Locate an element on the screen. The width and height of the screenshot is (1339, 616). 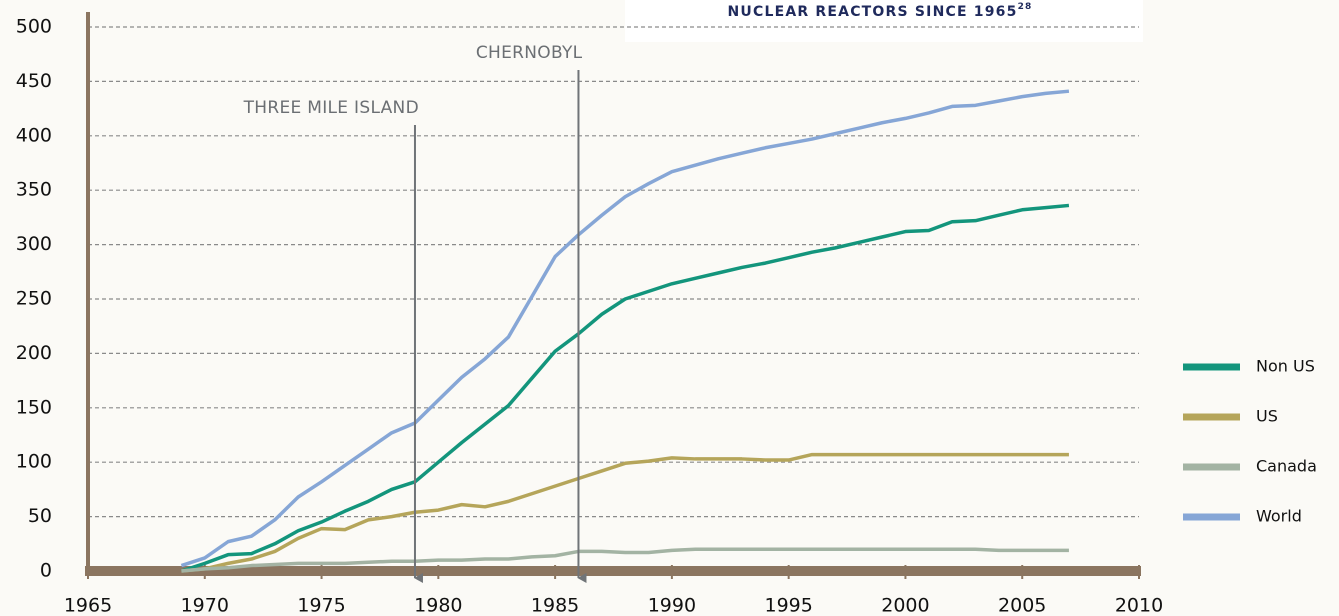
y-axis is located at coordinates (88, 291).